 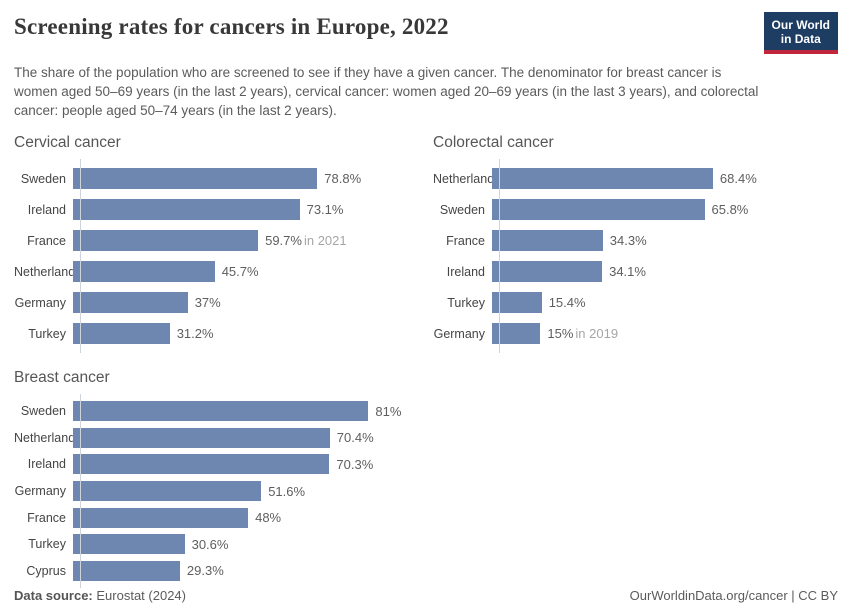 I want to click on value-year-note: in 2021, so click(x=325, y=240).